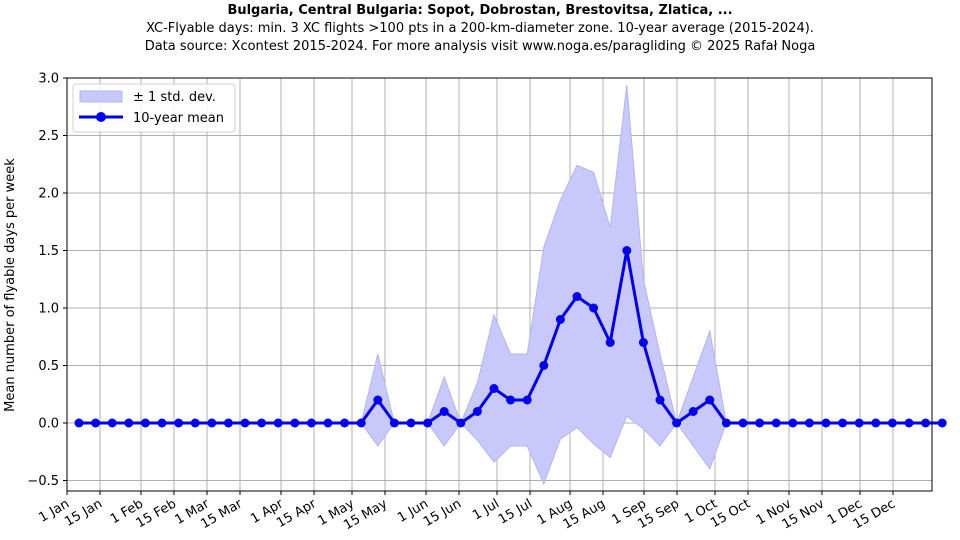 Image resolution: width=960 pixels, height=540 pixels. I want to click on x-tick-label: 15 Jun, so click(442, 512).